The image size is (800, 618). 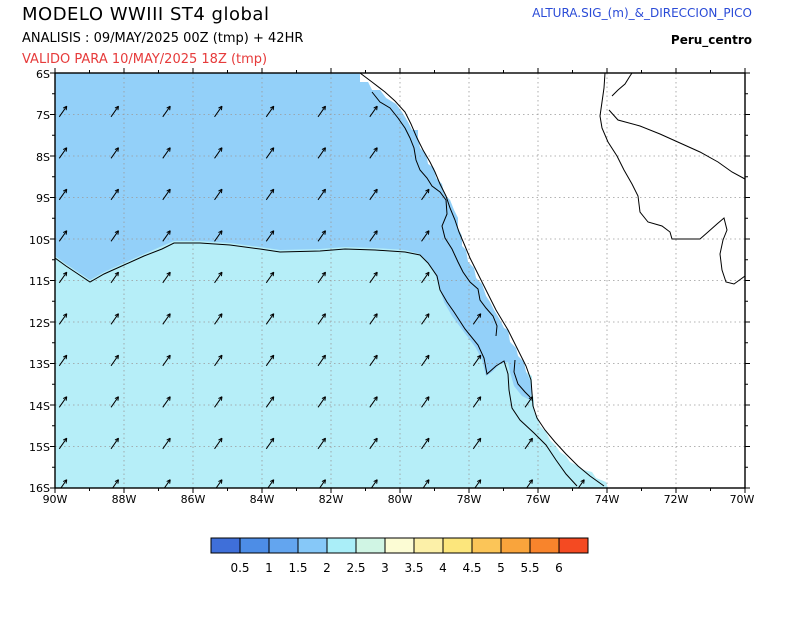 What do you see at coordinates (297, 568) in the screenshot?
I see `legend-label: 1.5` at bounding box center [297, 568].